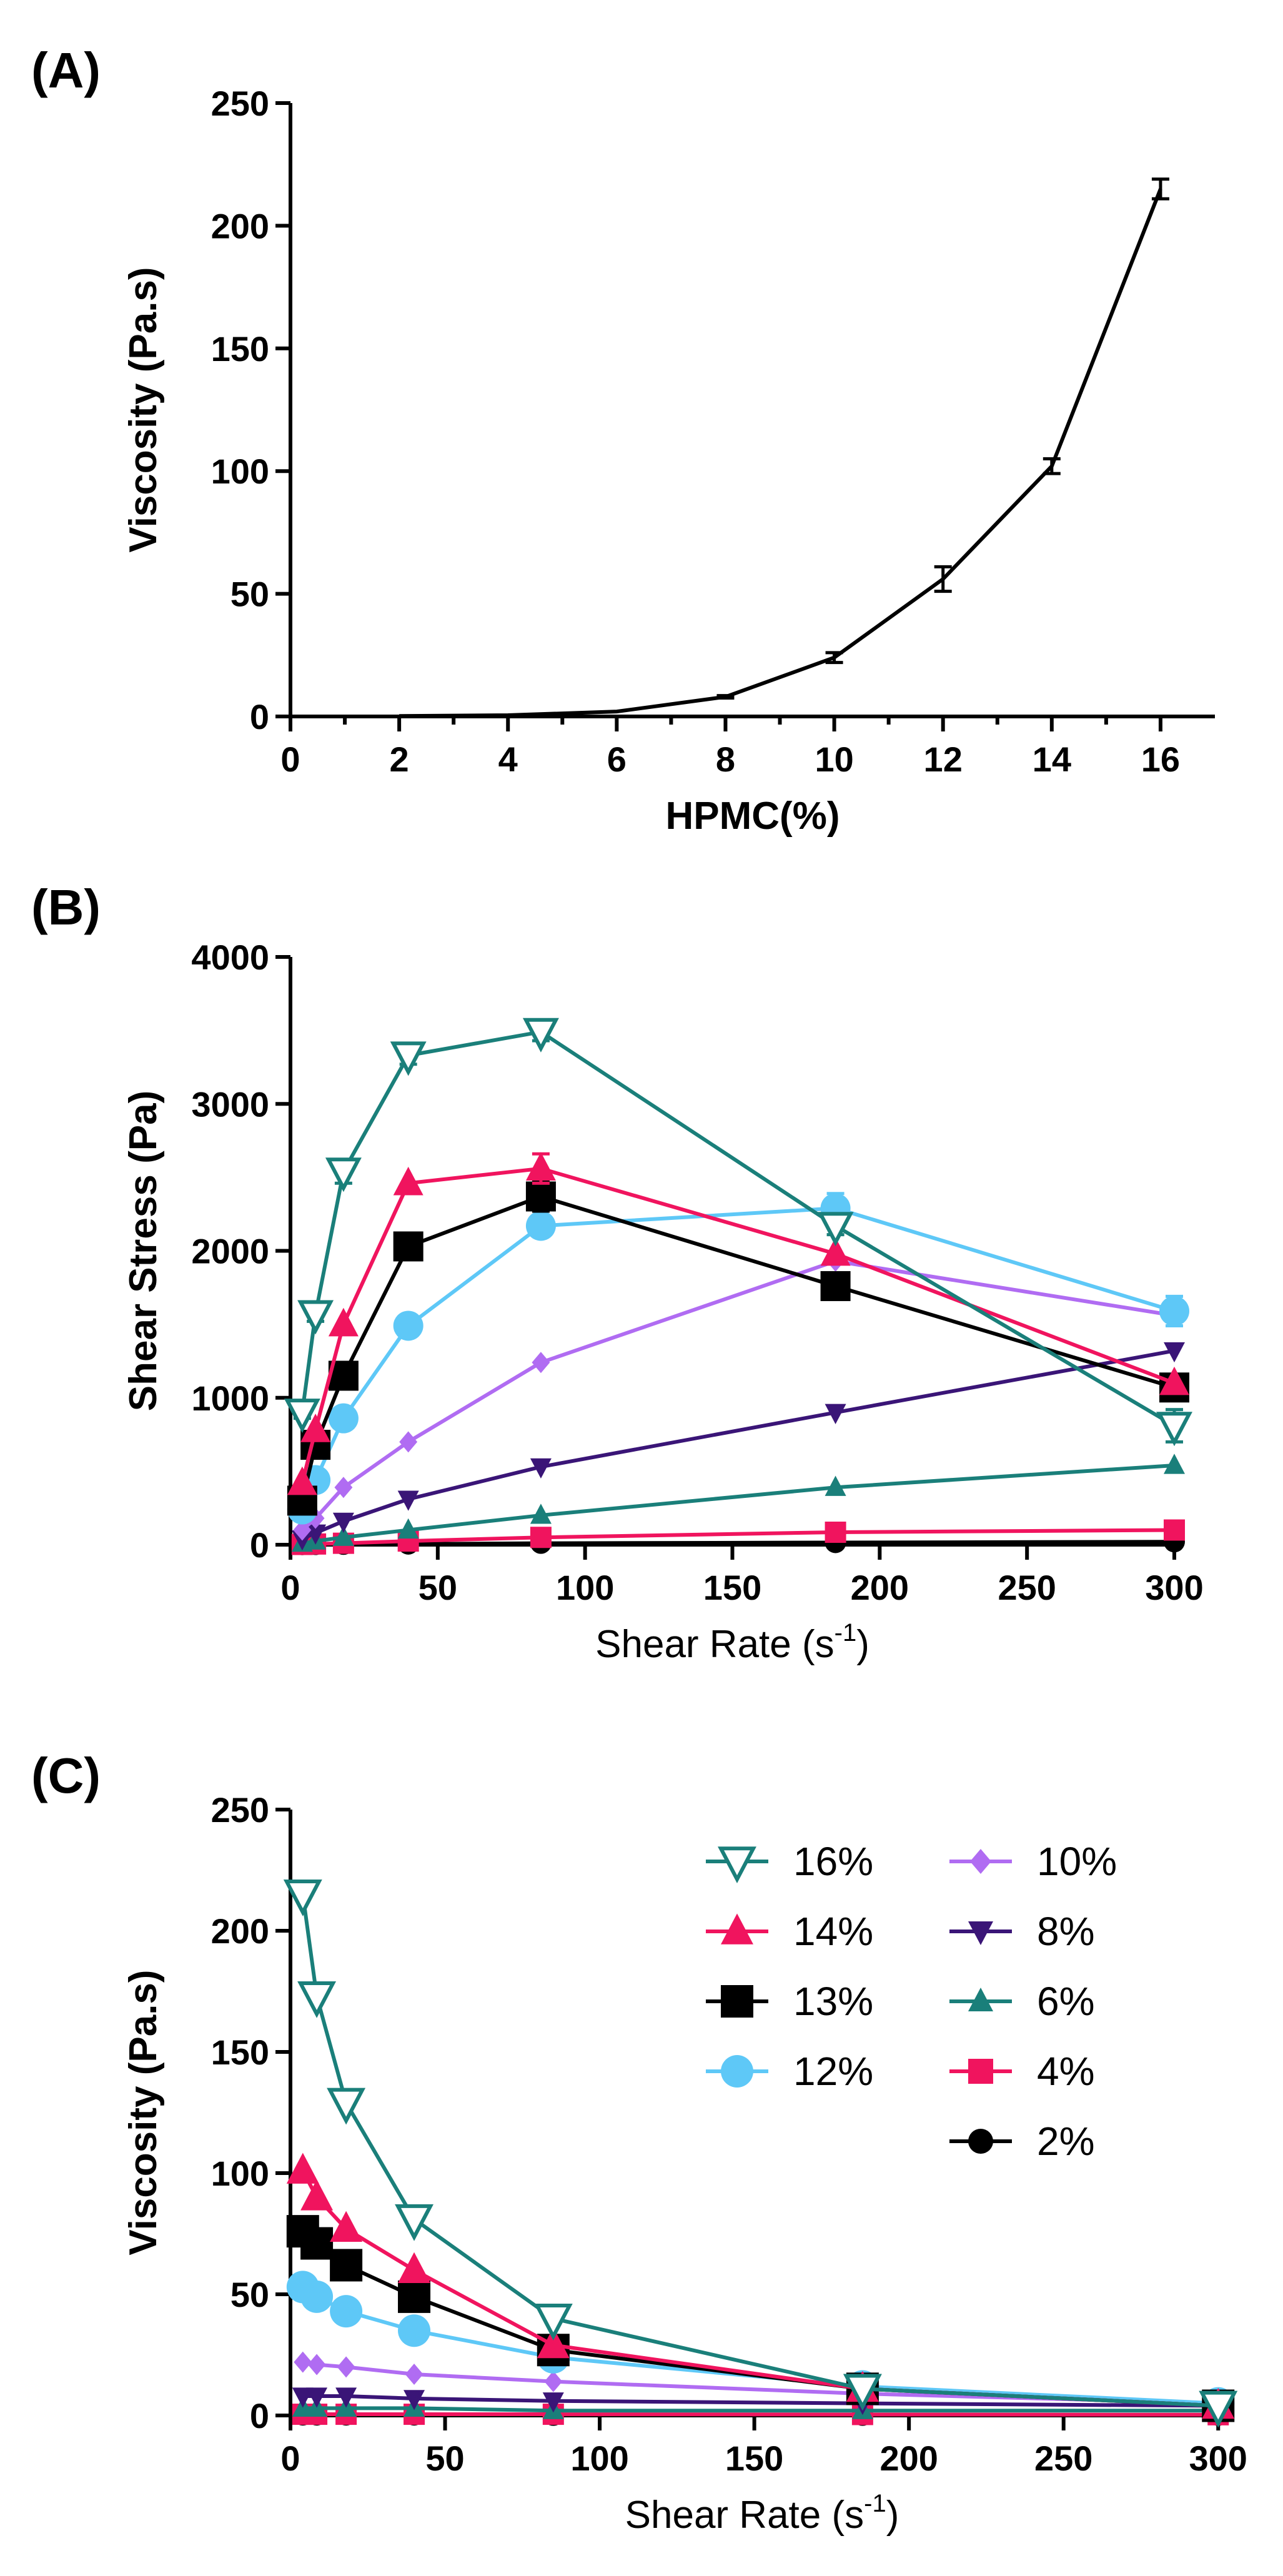 This screenshot has height=2576, width=1283. What do you see at coordinates (738, 1537) in the screenshot?
I see `series-4pct` at bounding box center [738, 1537].